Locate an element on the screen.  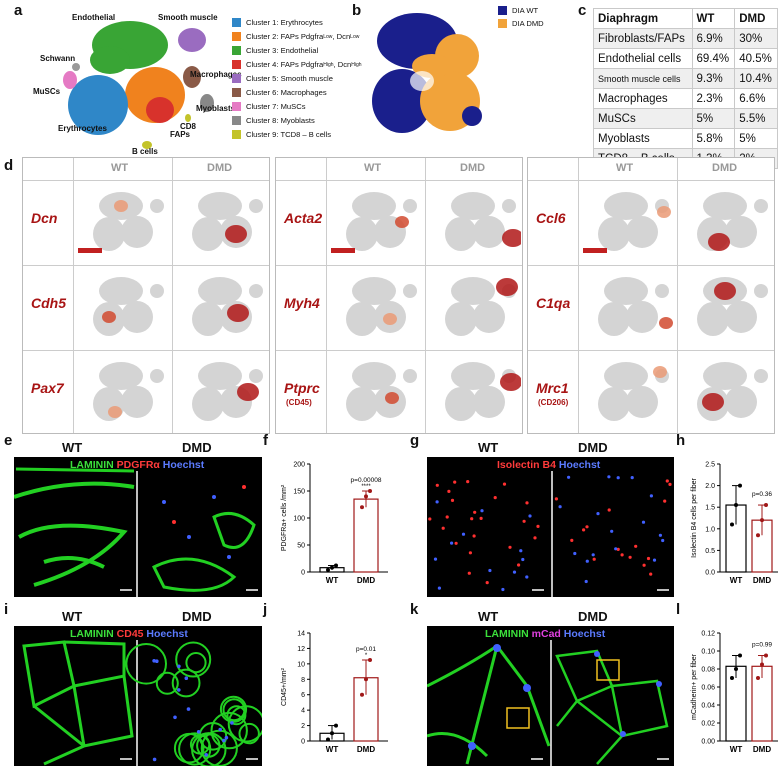
p-value: p=0.01 is located at coordinates (366, 649).